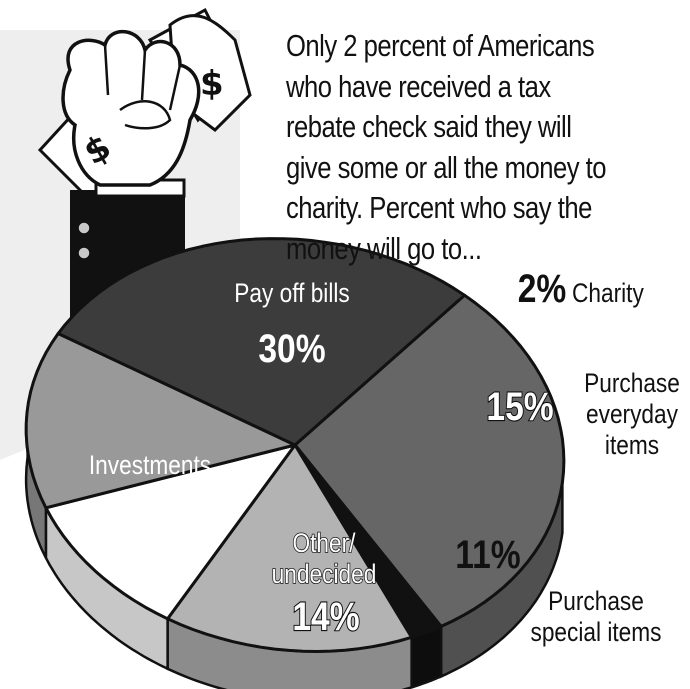 Image resolution: width=690 pixels, height=689 pixels. I want to click on pie-slice-purchase_everyday_items, so click(290, 548).